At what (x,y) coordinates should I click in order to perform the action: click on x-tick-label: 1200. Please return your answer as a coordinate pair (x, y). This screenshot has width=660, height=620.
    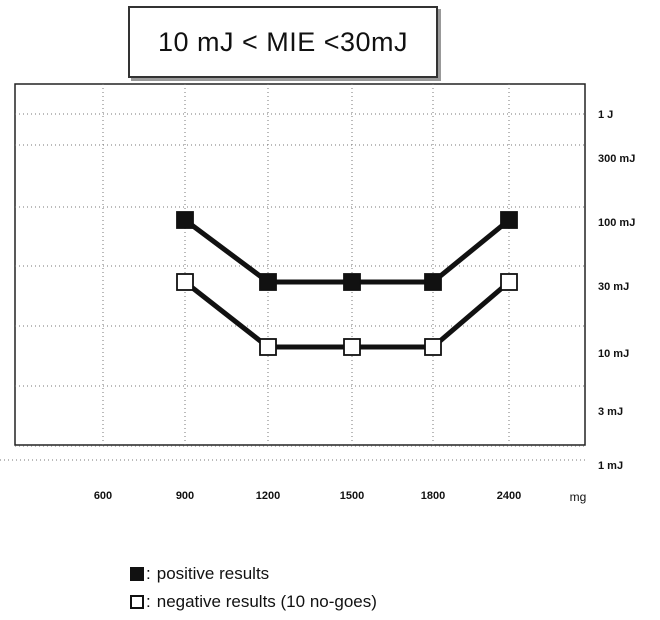
    Looking at the image, I should click on (268, 496).